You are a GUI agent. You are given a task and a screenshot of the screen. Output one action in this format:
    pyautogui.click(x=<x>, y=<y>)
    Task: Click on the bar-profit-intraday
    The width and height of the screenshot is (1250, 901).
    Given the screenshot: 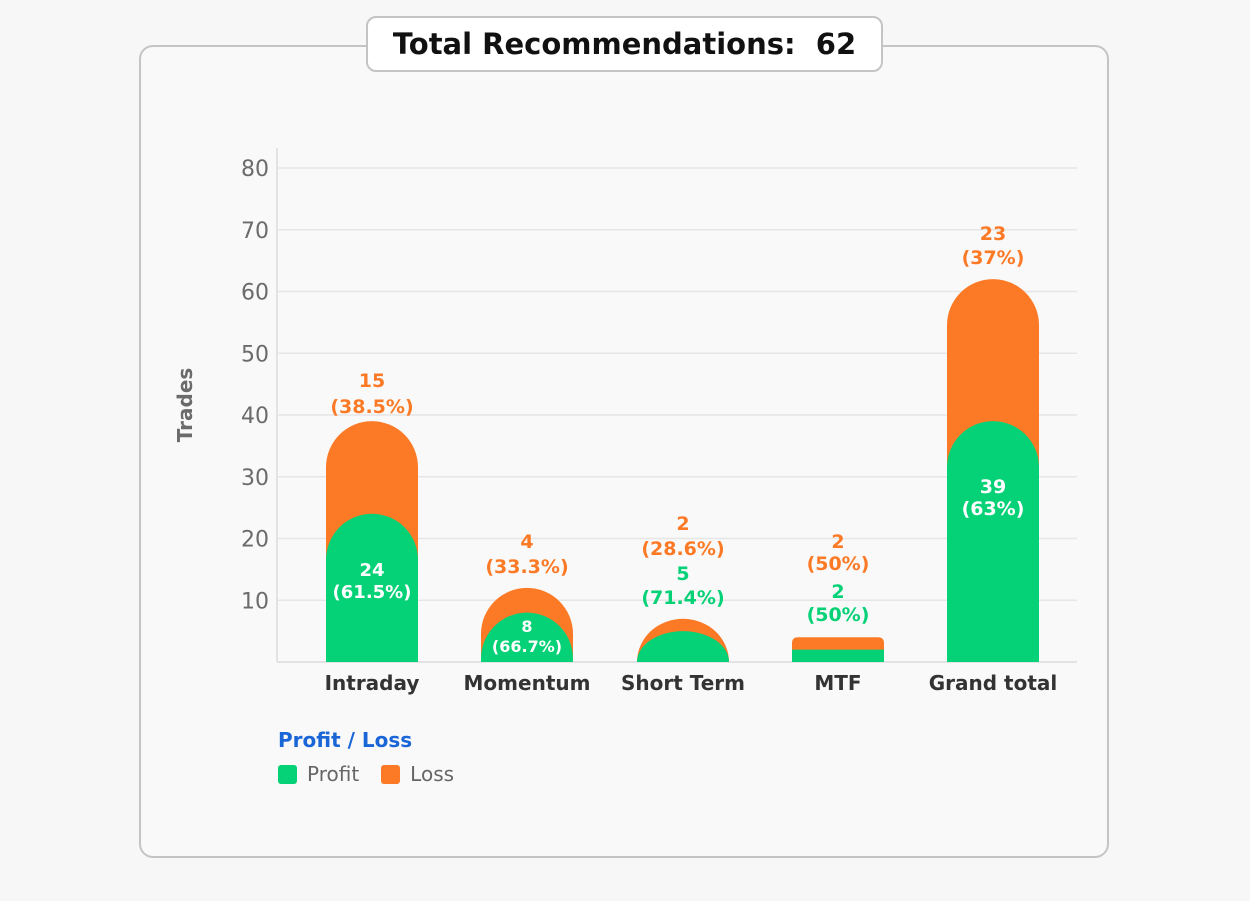 What is the action you would take?
    pyautogui.click(x=372, y=587)
    